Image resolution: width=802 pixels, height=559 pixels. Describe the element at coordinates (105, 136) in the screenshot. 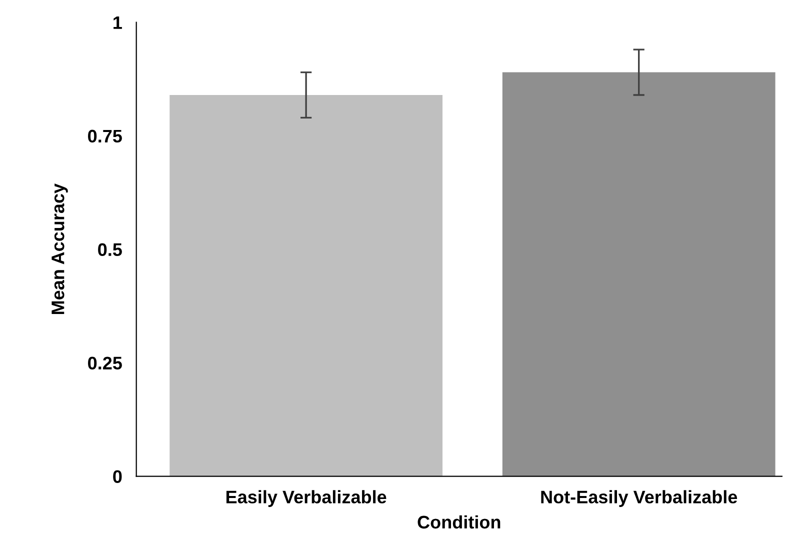

I see `y-tick-label: 0.75` at that location.